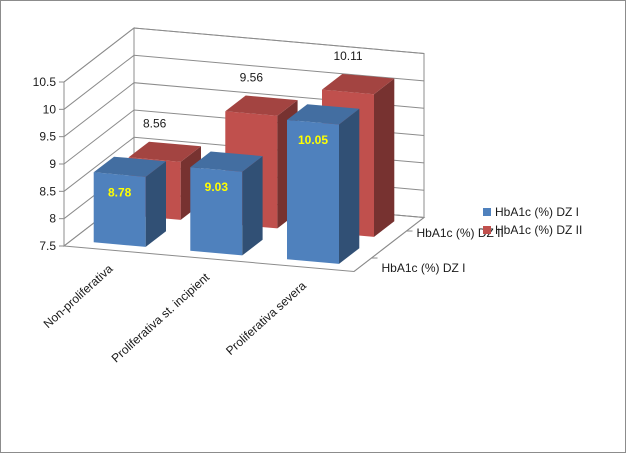 This screenshot has width=626, height=454. What do you see at coordinates (120, 192) in the screenshot?
I see `data-label: 8.78` at bounding box center [120, 192].